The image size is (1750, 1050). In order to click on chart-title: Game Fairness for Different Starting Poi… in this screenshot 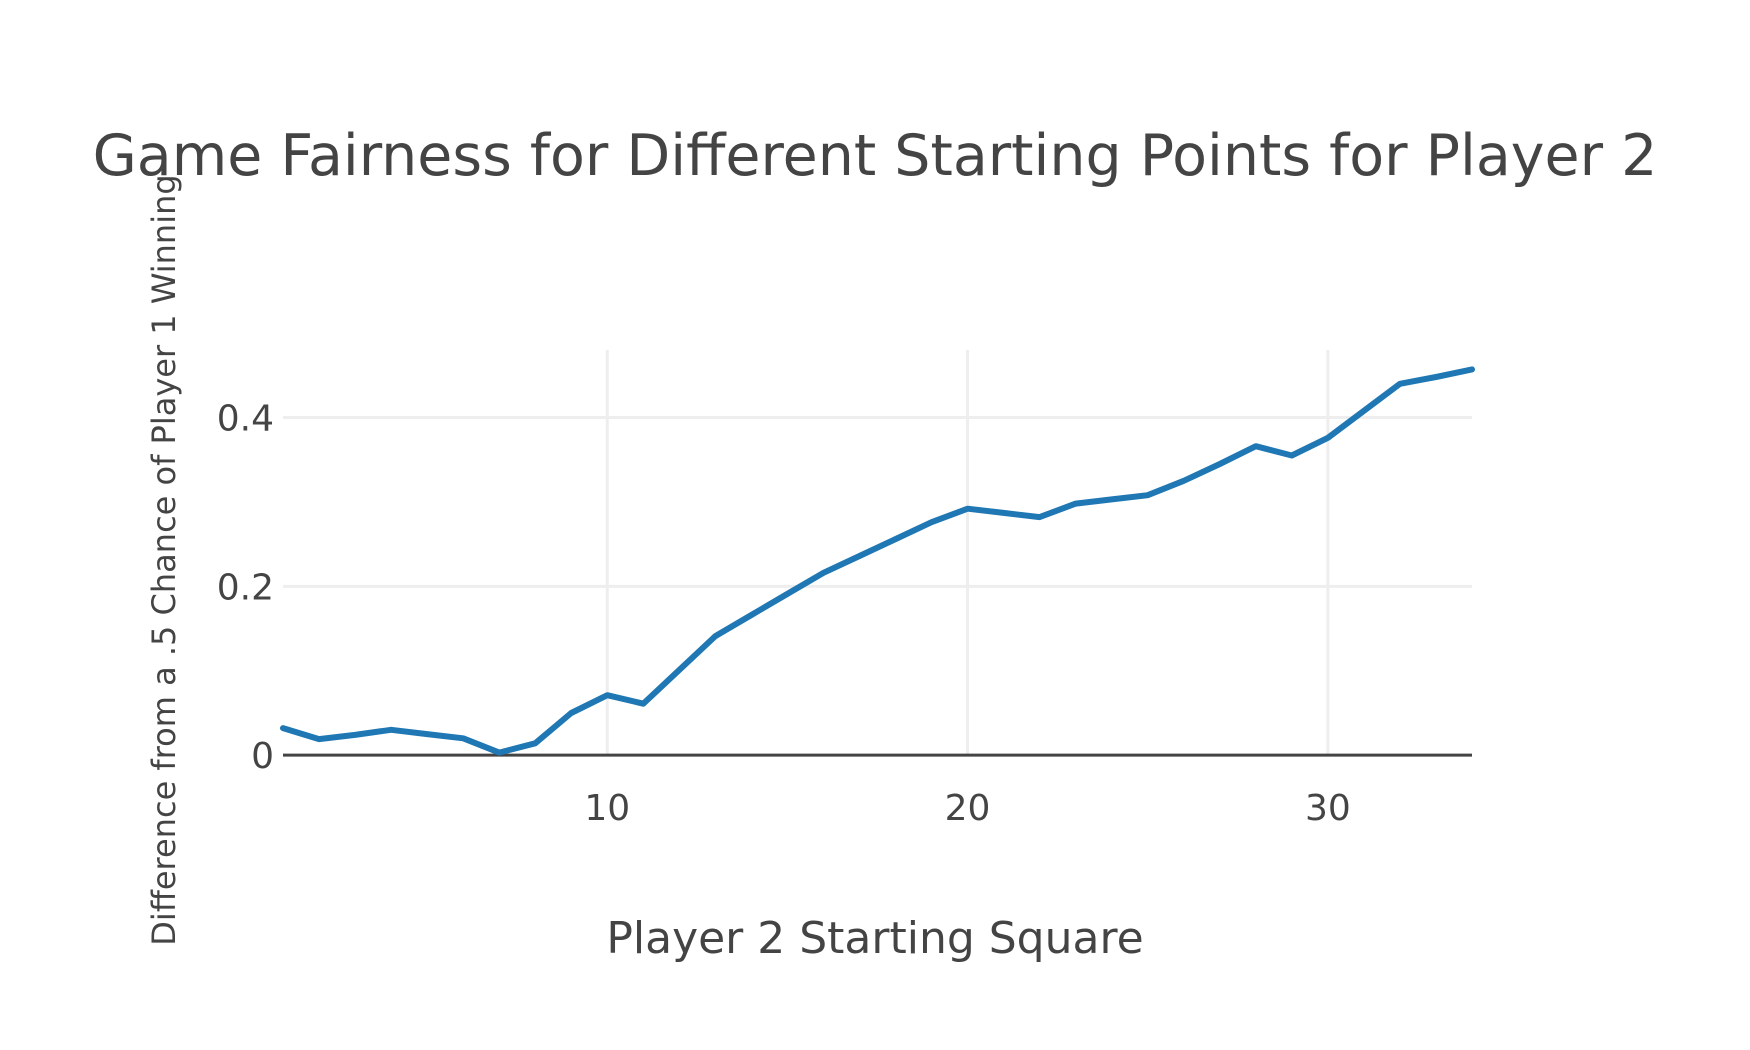, I will do `click(875, 156)`.